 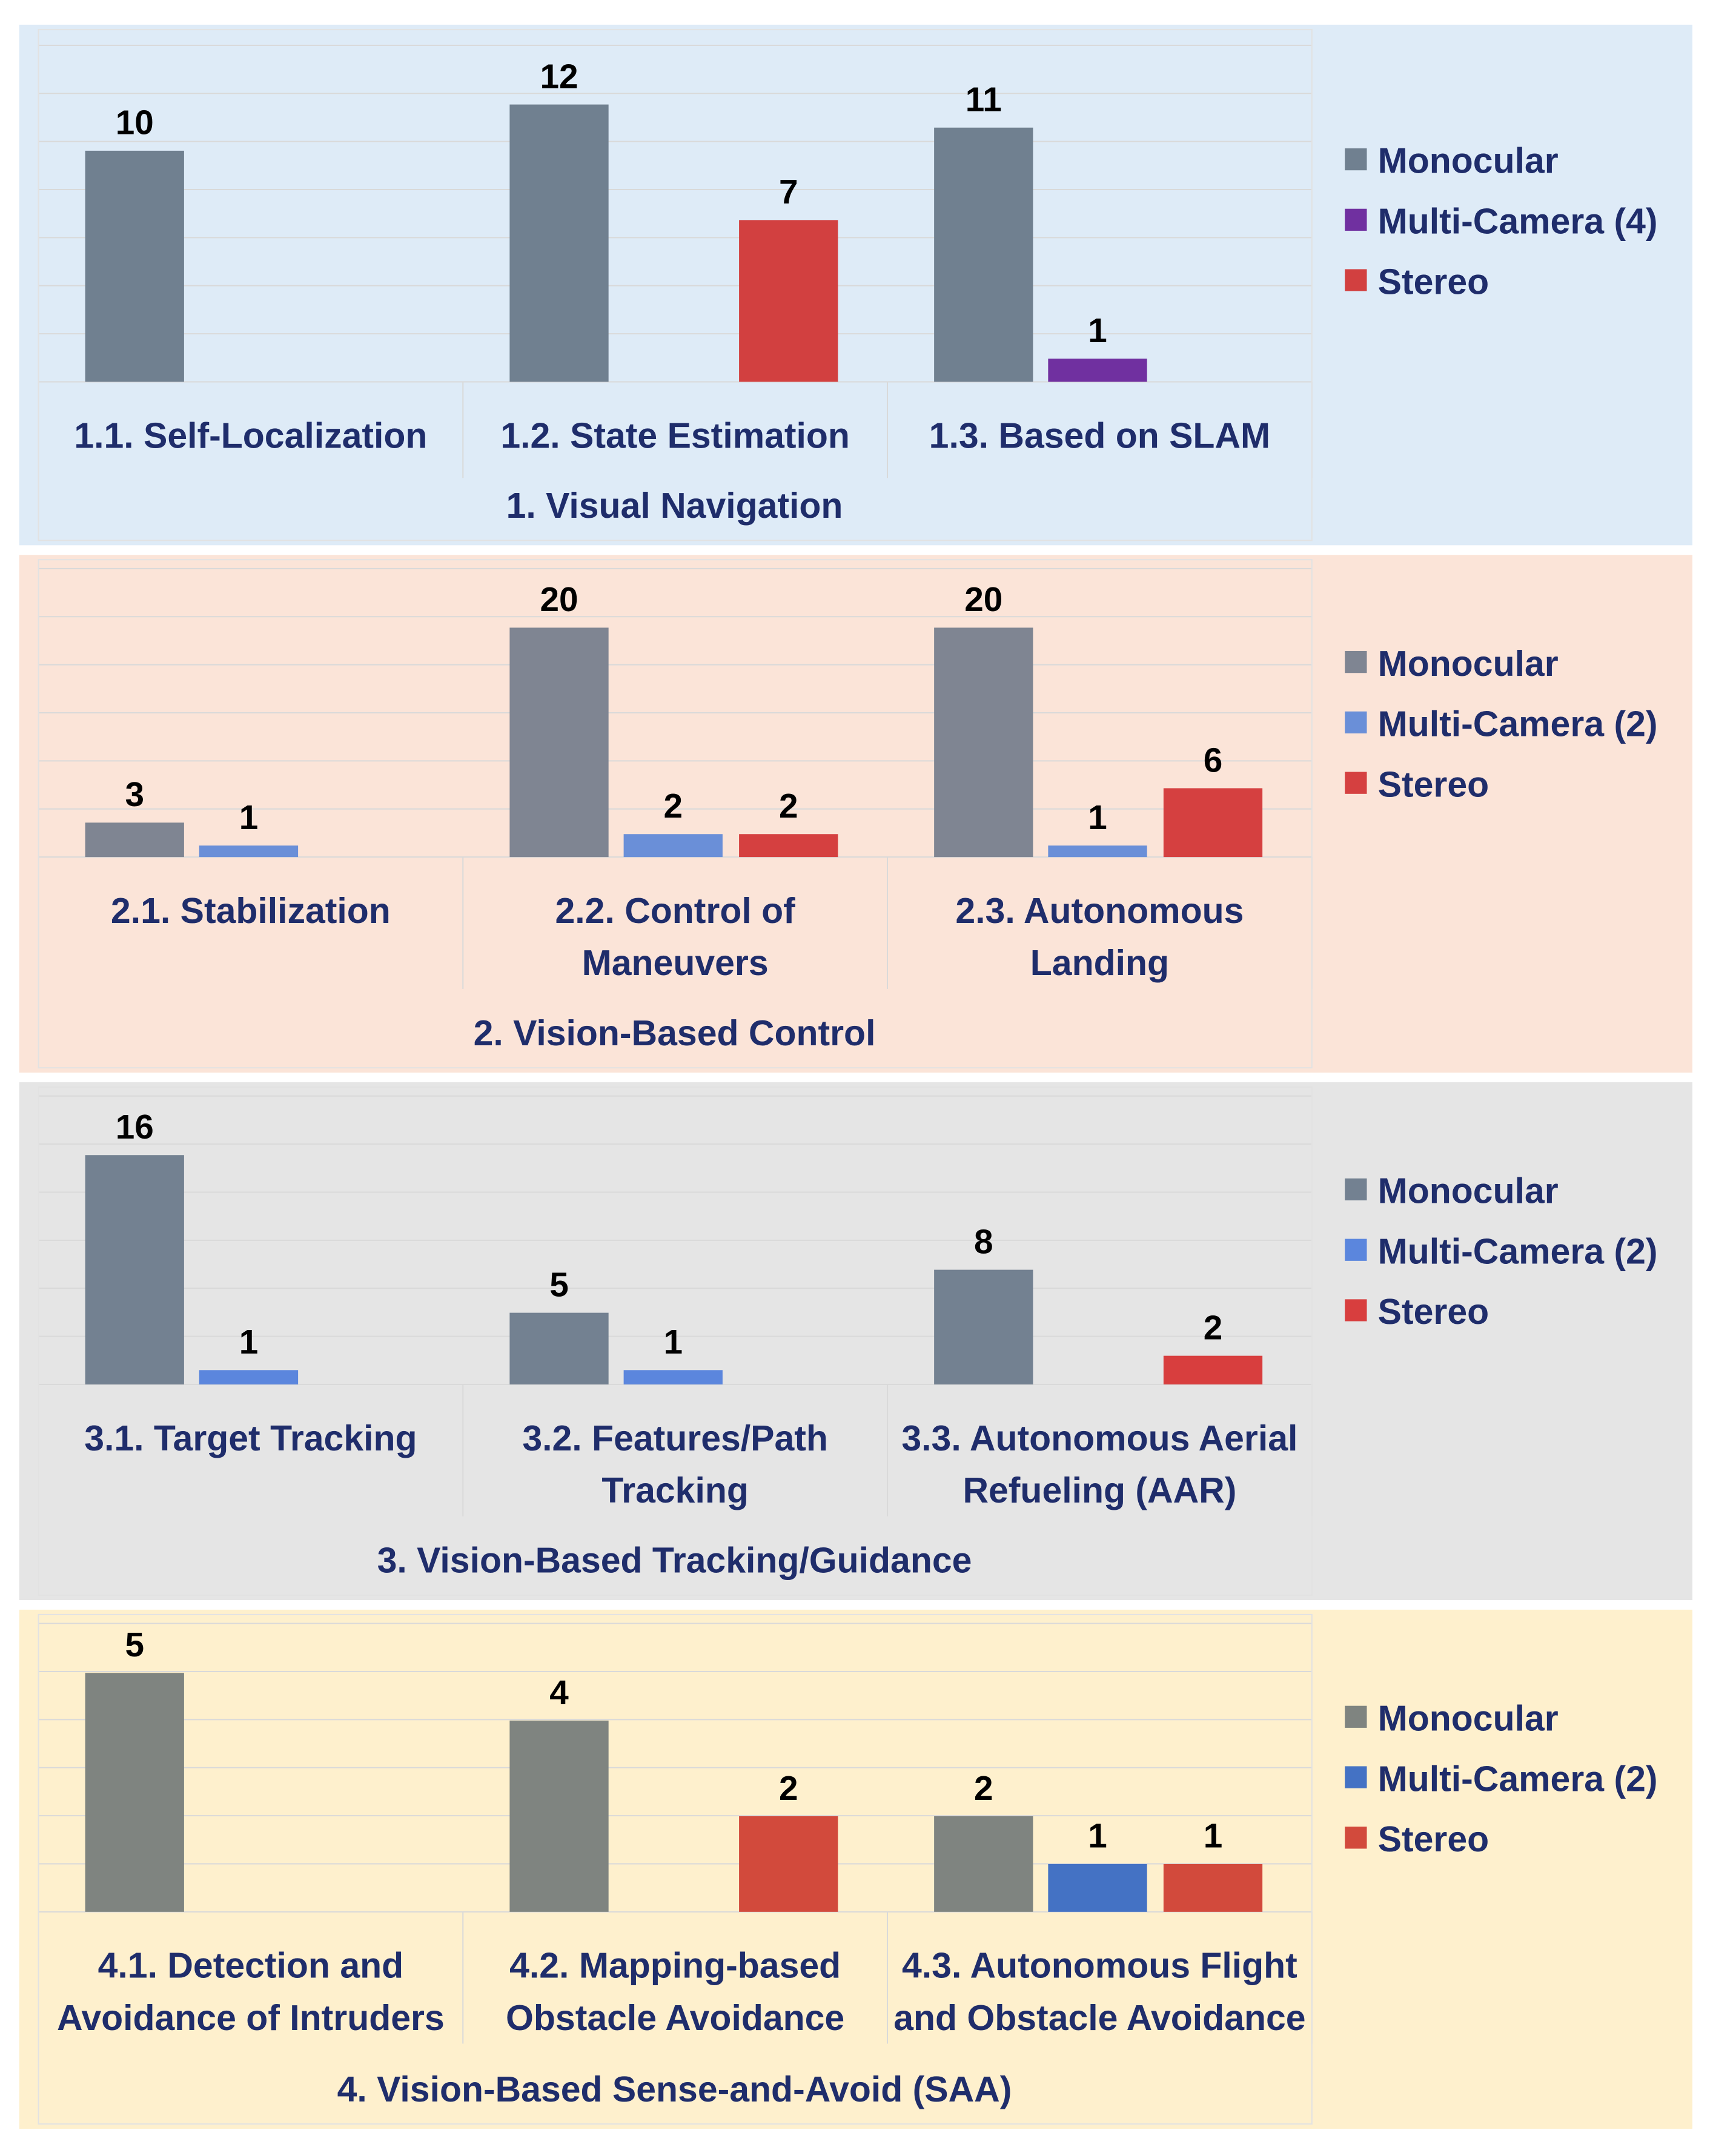 What do you see at coordinates (675, 963) in the screenshot?
I see `category-label: Maneuvers` at bounding box center [675, 963].